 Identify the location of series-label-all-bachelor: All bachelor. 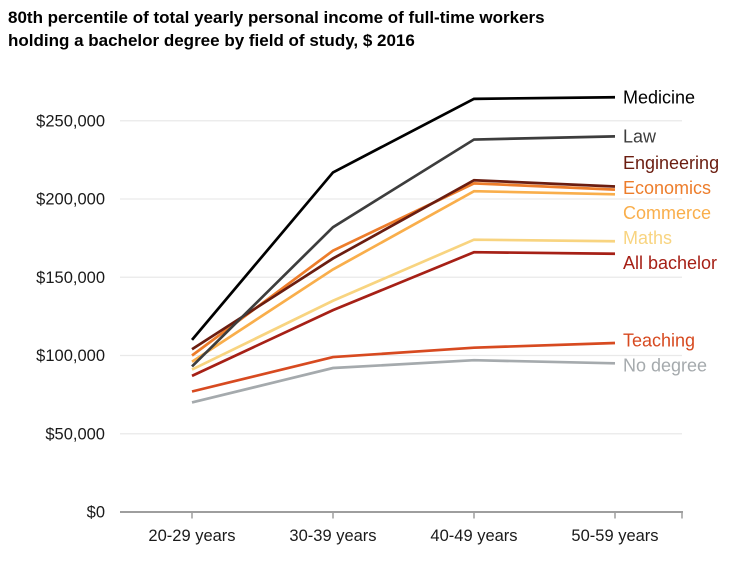
(670, 263).